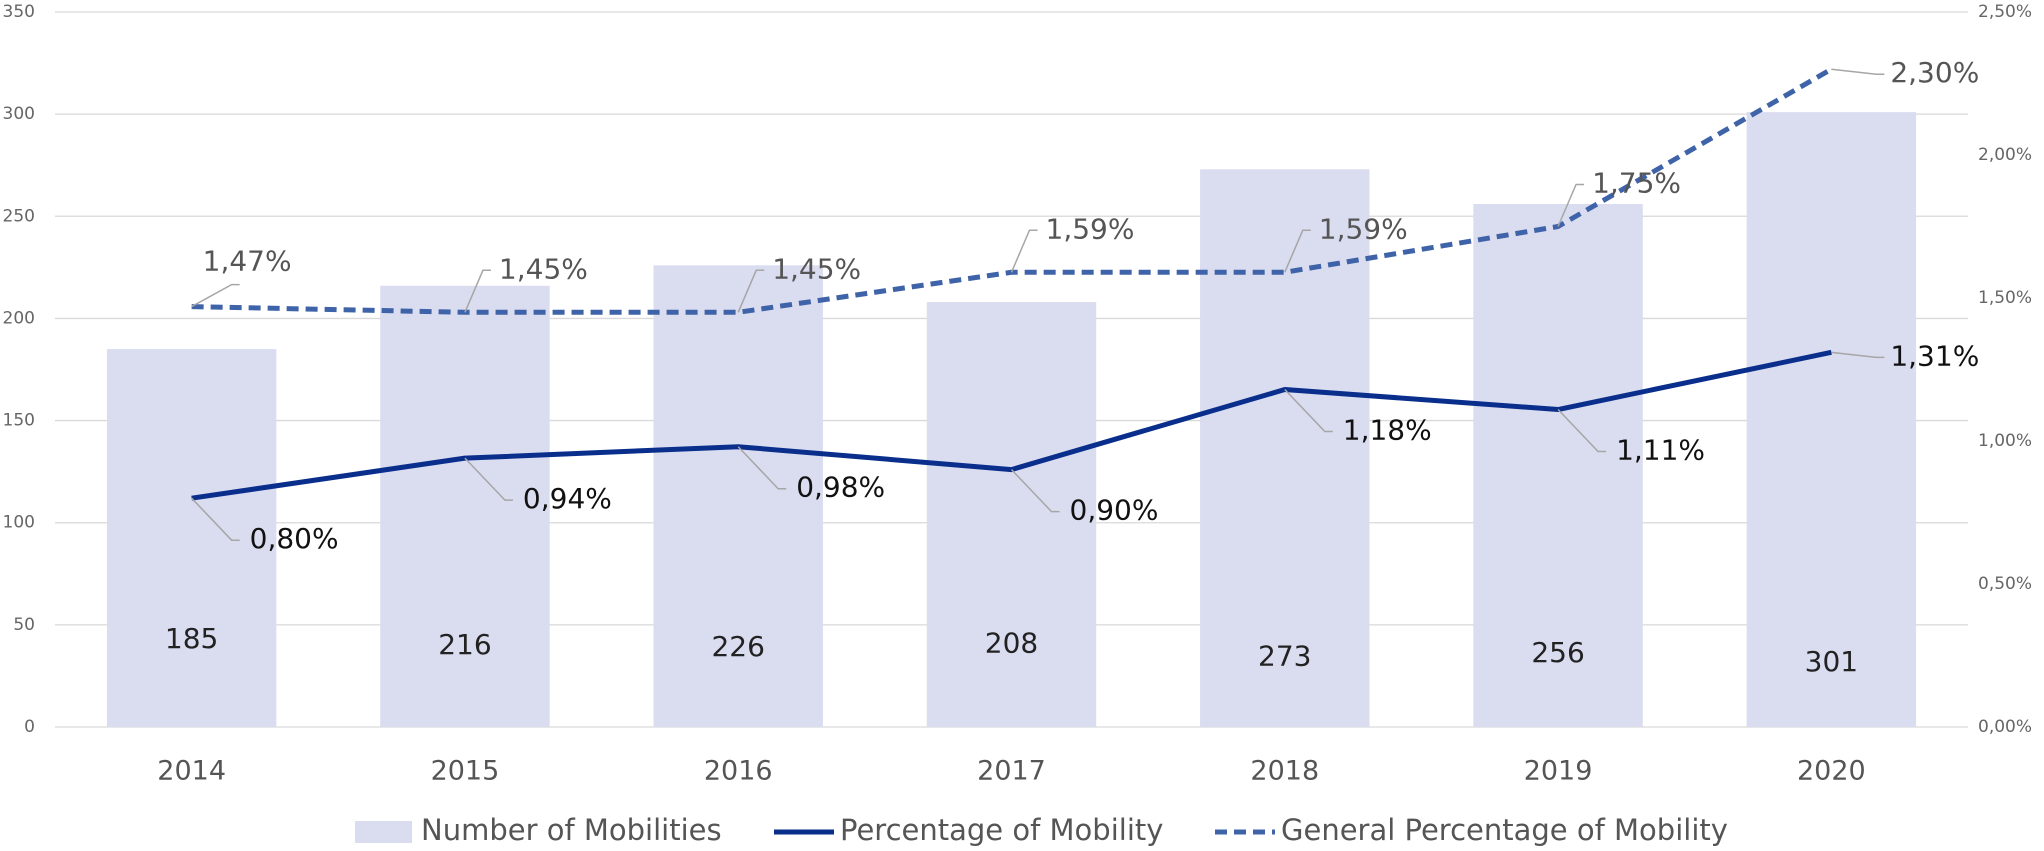 Image resolution: width=2044 pixels, height=851 pixels. What do you see at coordinates (294, 538) in the screenshot?
I see `line-label: 0,80%` at bounding box center [294, 538].